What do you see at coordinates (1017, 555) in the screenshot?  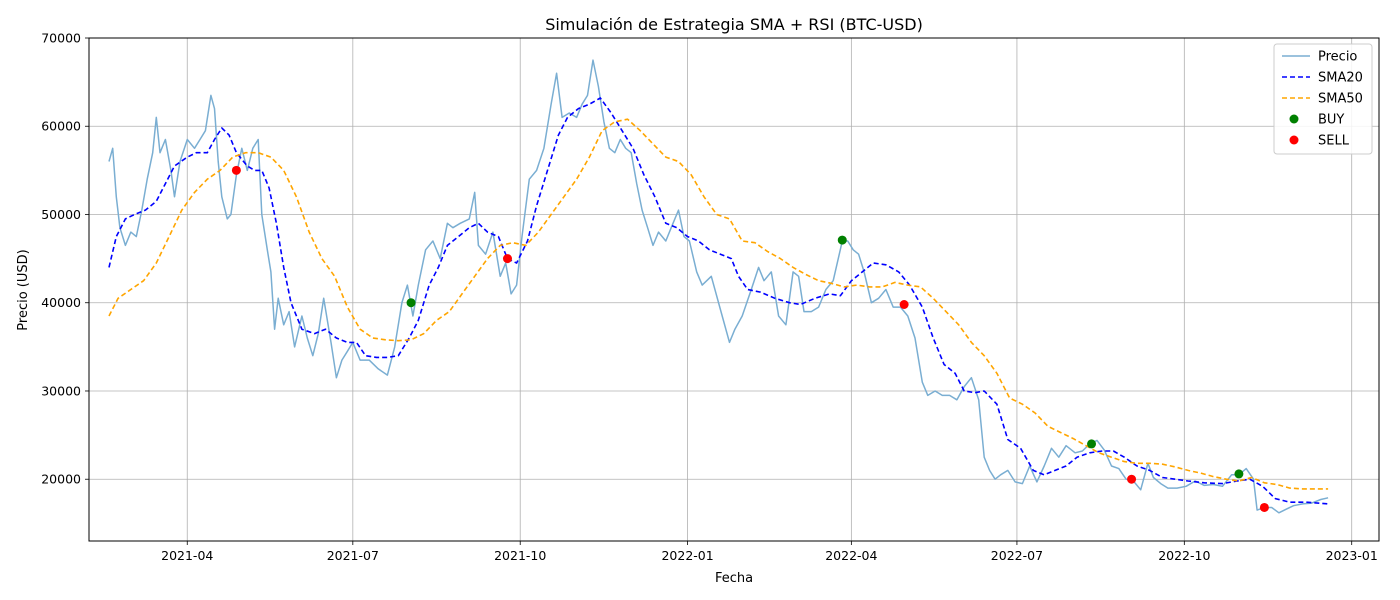 I see `x-tick-label: 2022-07` at bounding box center [1017, 555].